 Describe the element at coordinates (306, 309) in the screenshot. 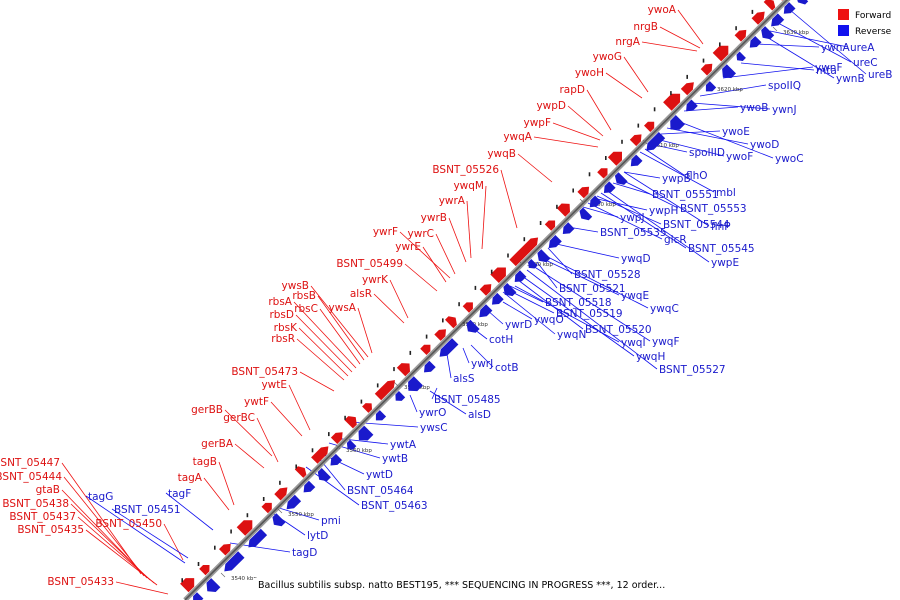

I see `forward-gene-label: rbsC` at that location.